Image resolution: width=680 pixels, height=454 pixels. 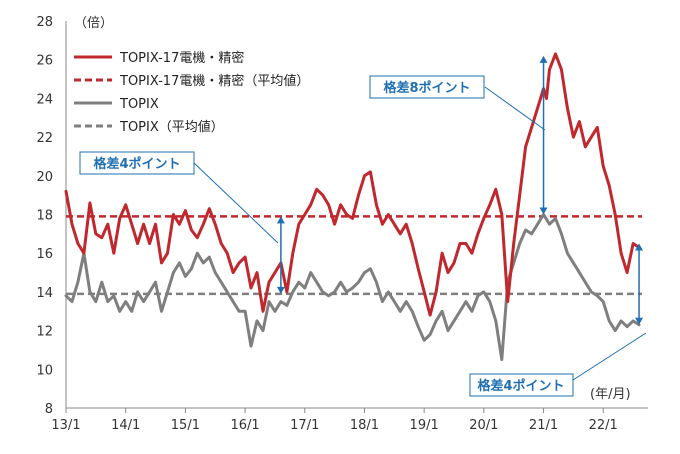 I want to click on annotation-1-box, so click(x=137, y=163).